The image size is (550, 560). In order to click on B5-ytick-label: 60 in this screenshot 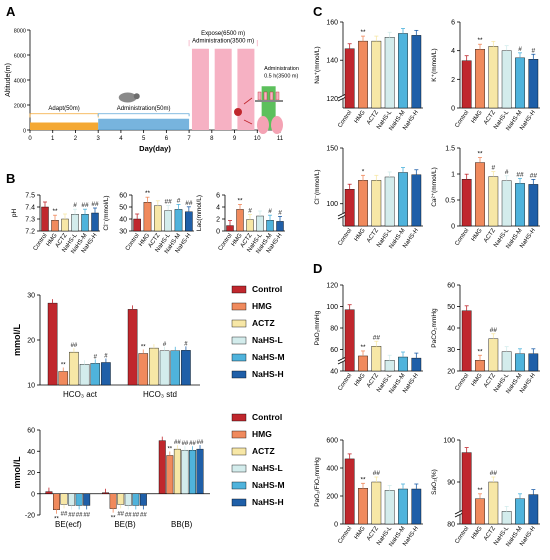, I will do `click(31, 431)`.